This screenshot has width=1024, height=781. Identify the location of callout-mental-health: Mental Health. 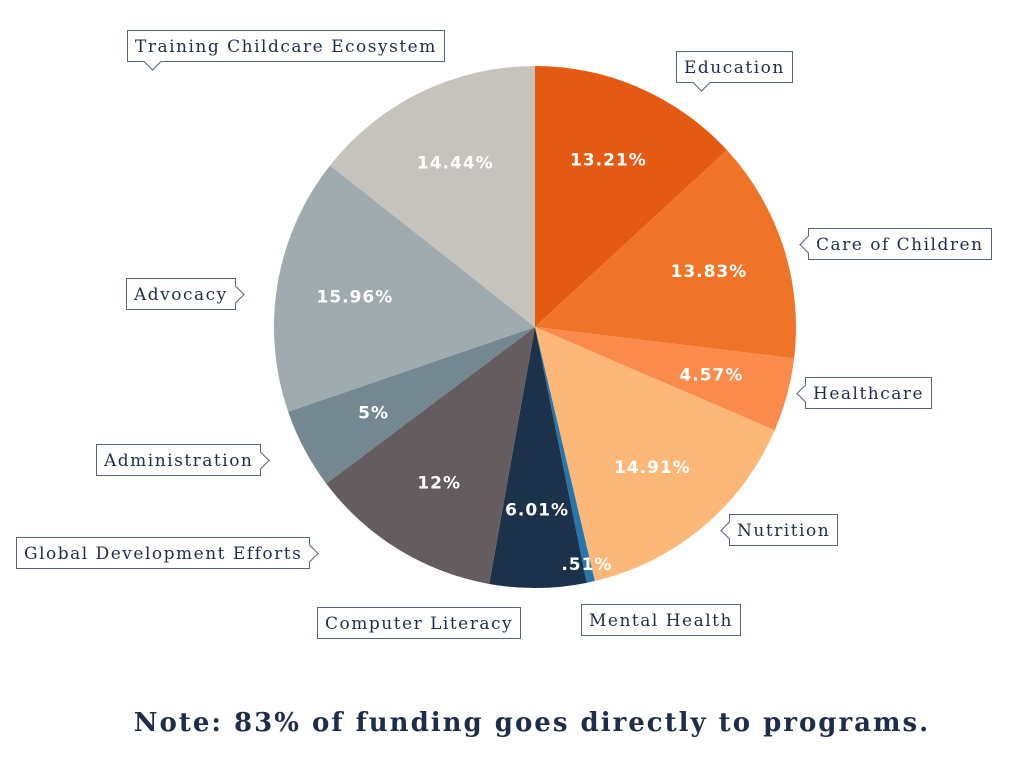
(661, 620).